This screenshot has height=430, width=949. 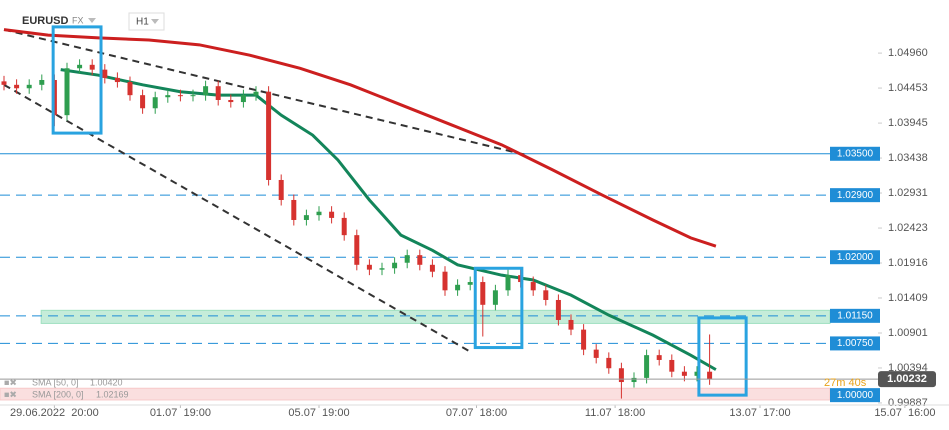 What do you see at coordinates (142, 22) in the screenshot?
I see `interval: H1` at bounding box center [142, 22].